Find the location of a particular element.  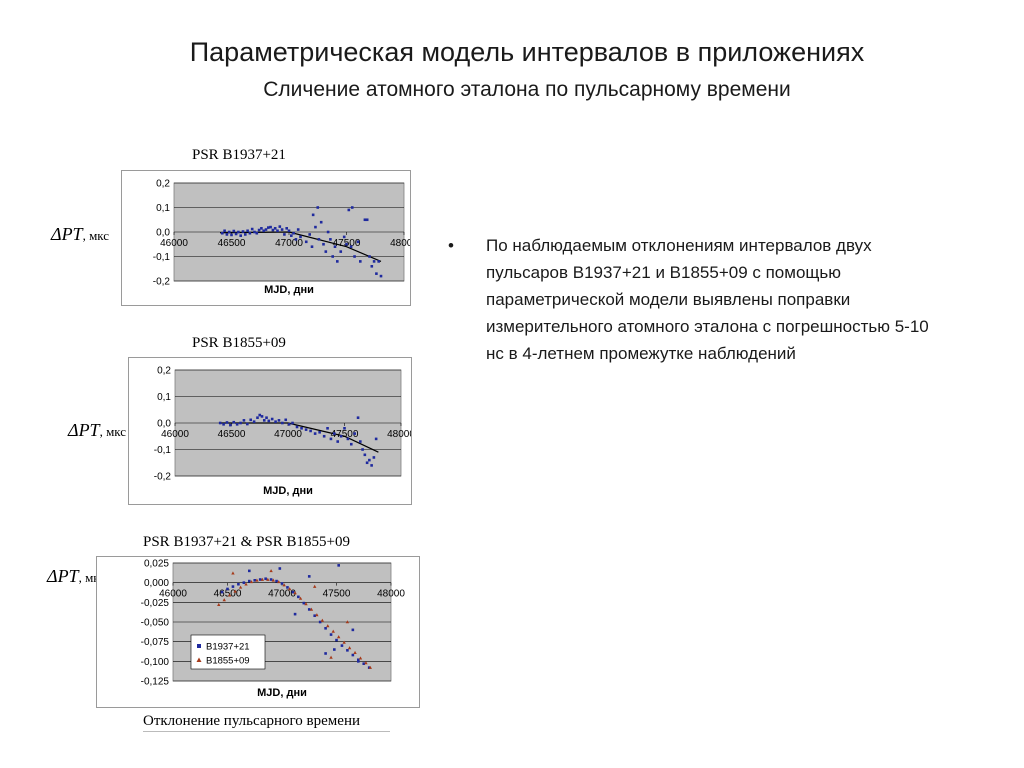

y-tick-label: -0,125 is located at coordinates (155, 682).